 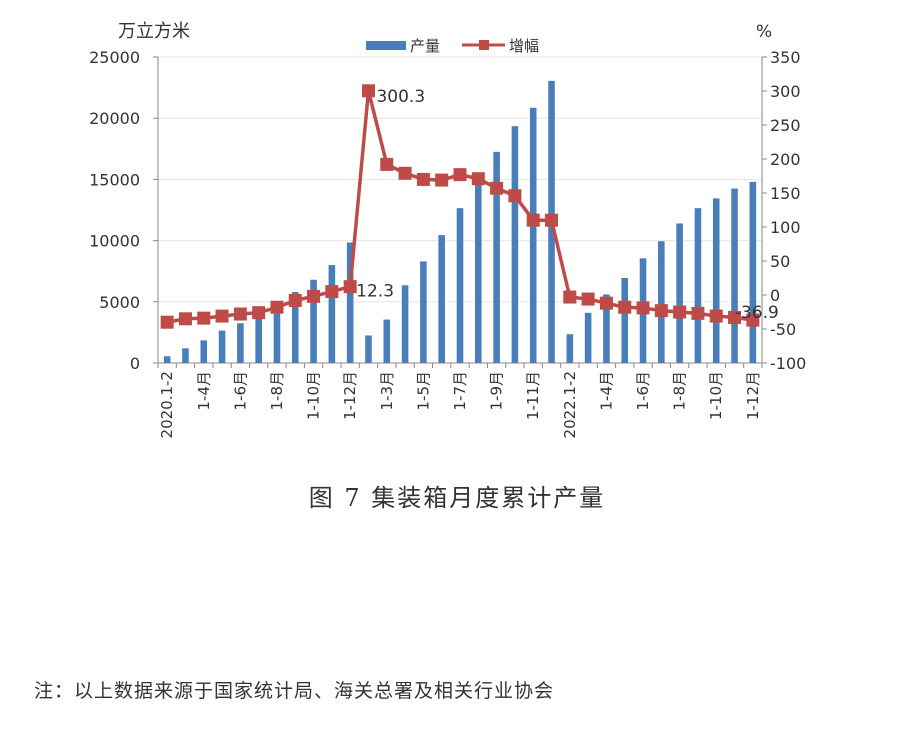 I want to click on x-tick-label: 1-3月, so click(x=387, y=391).